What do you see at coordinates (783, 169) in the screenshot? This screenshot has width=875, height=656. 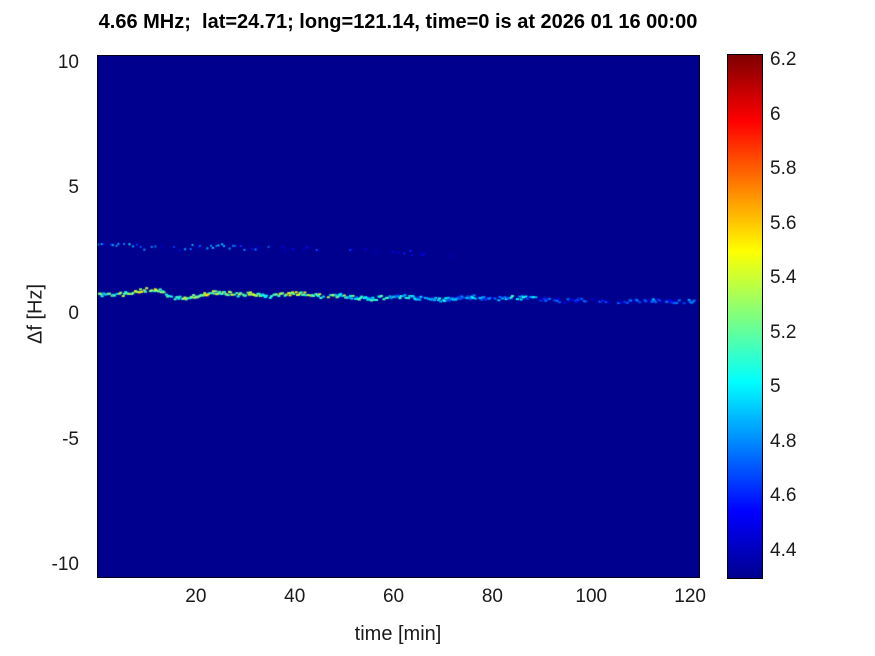 I see `colorbar-tick-label: 5.8` at bounding box center [783, 169].